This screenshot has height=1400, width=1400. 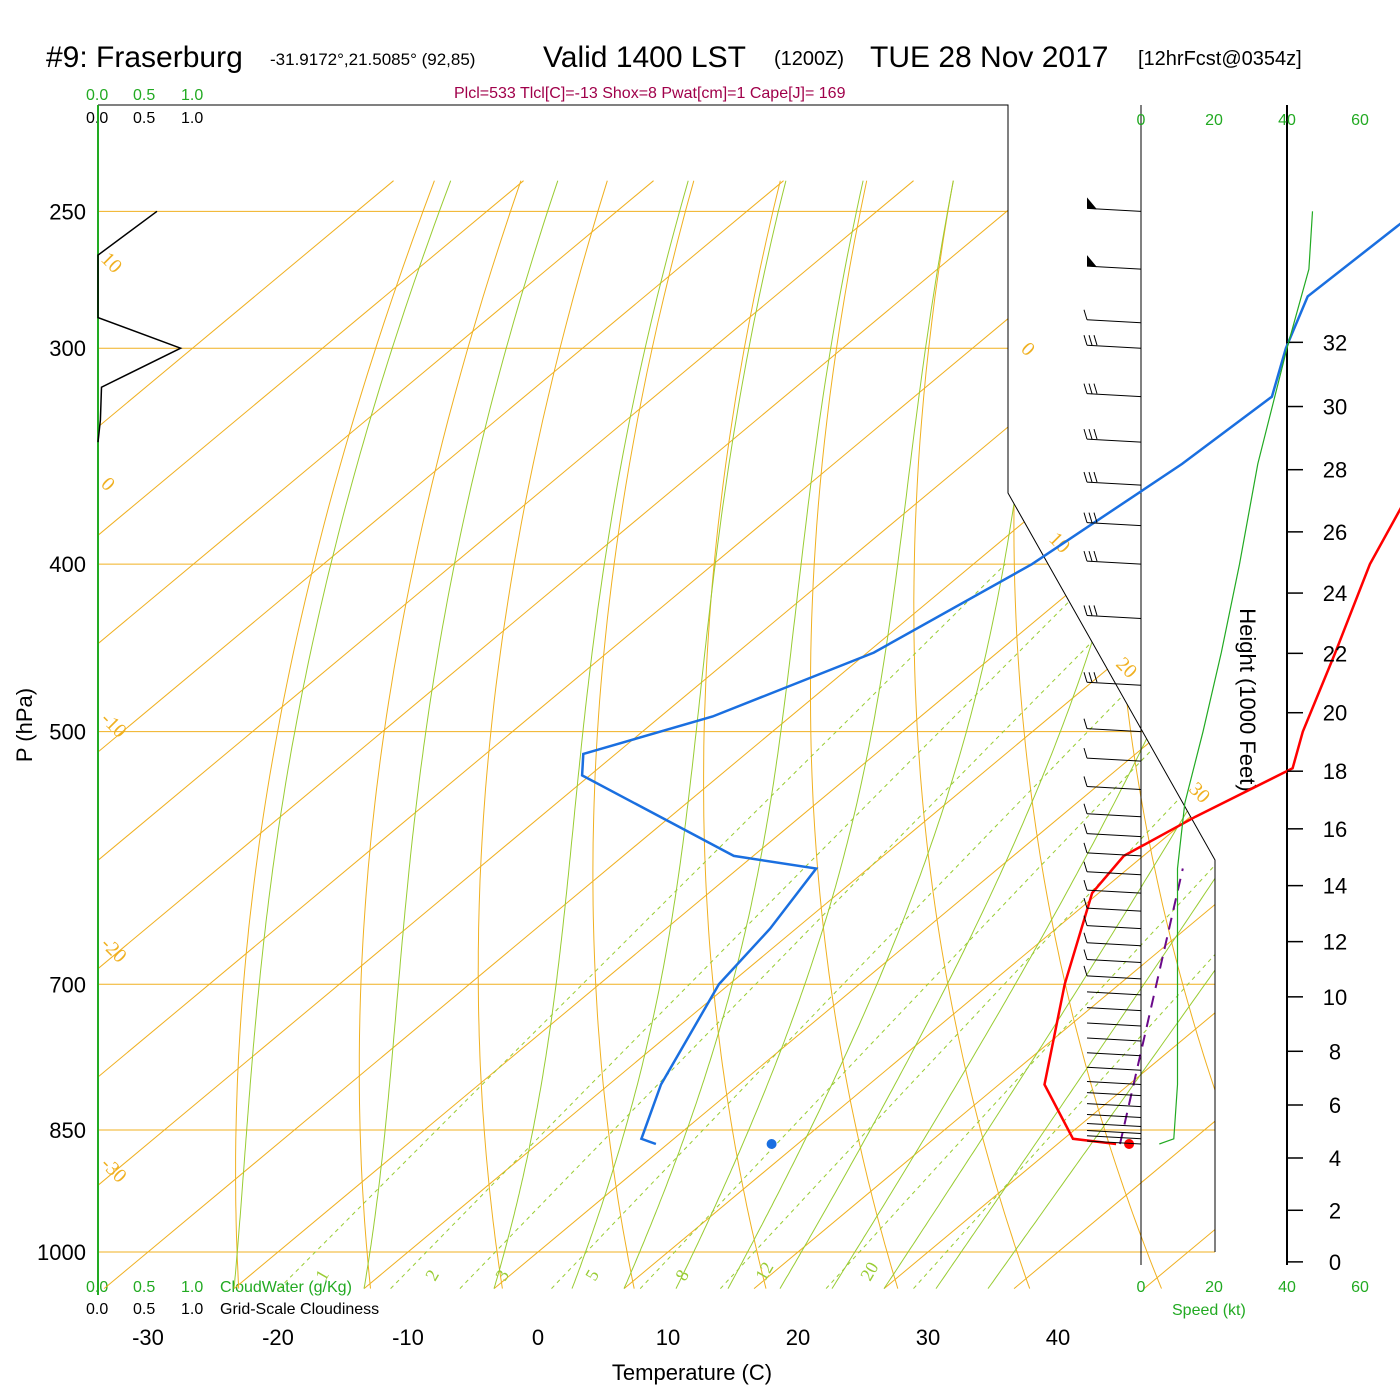 I want to click on cloudwater-tick-top-0: 0.0, so click(x=97, y=95).